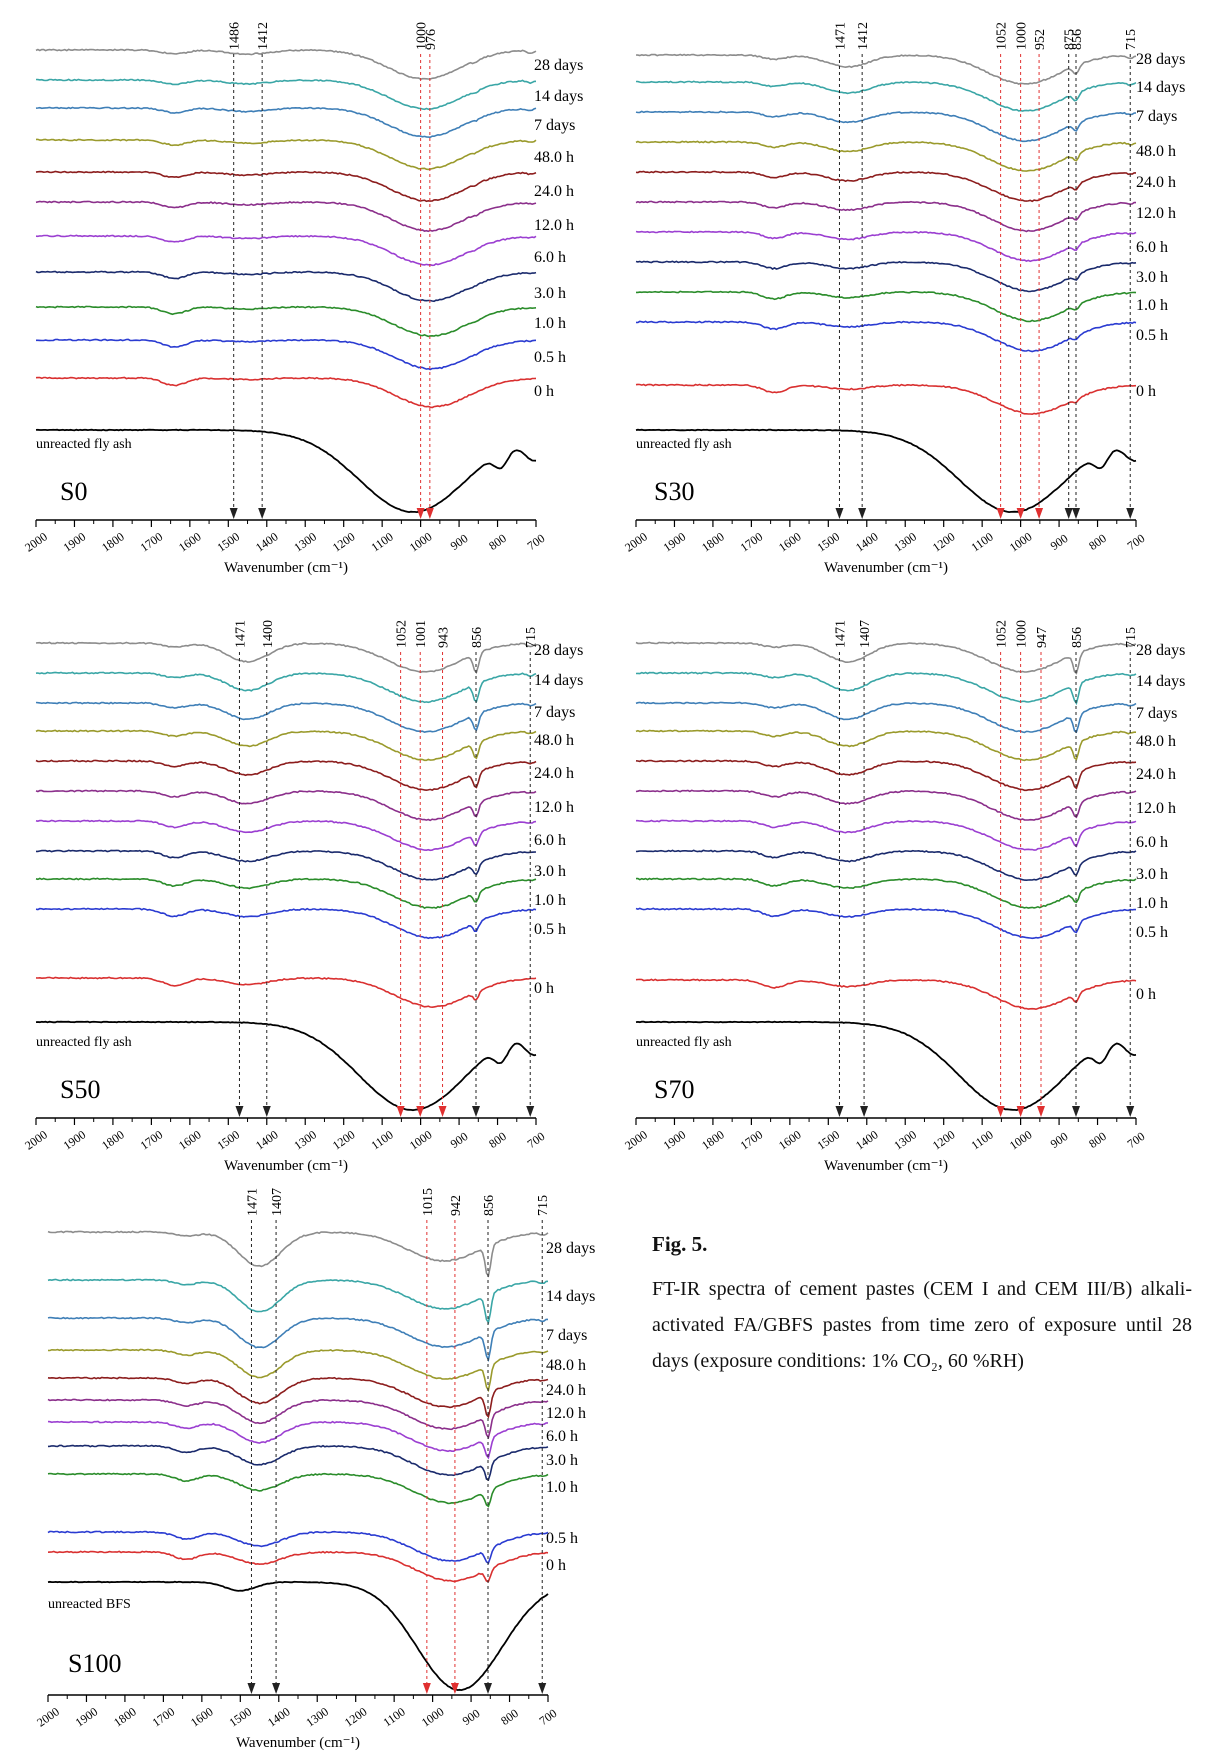 This screenshot has width=1212, height=1760. I want to click on series-line-1-0-h, so click(286, 321).